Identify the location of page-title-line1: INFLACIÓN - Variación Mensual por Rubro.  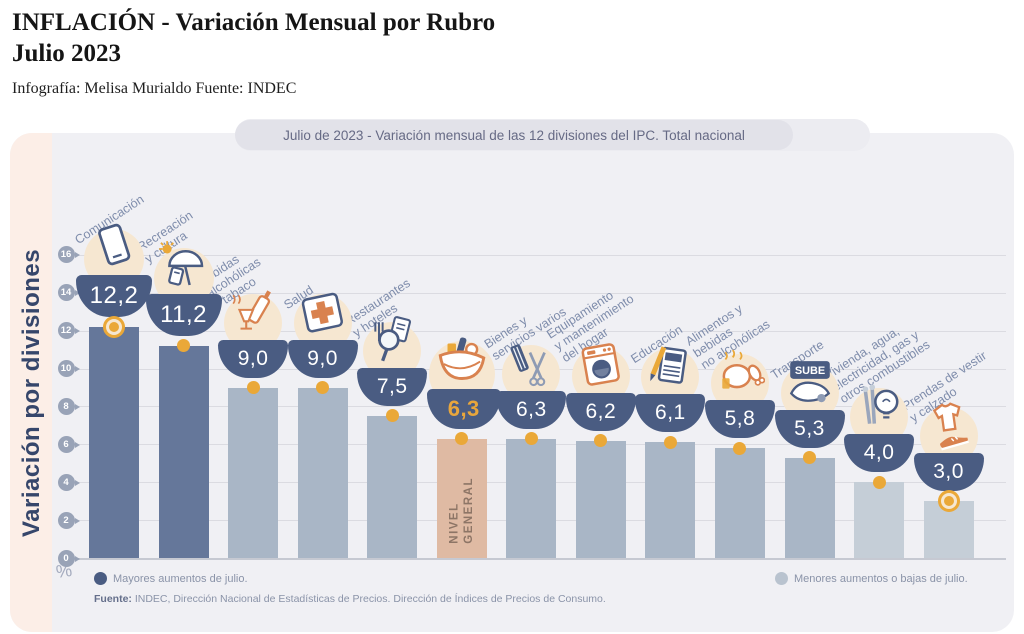
(254, 22).